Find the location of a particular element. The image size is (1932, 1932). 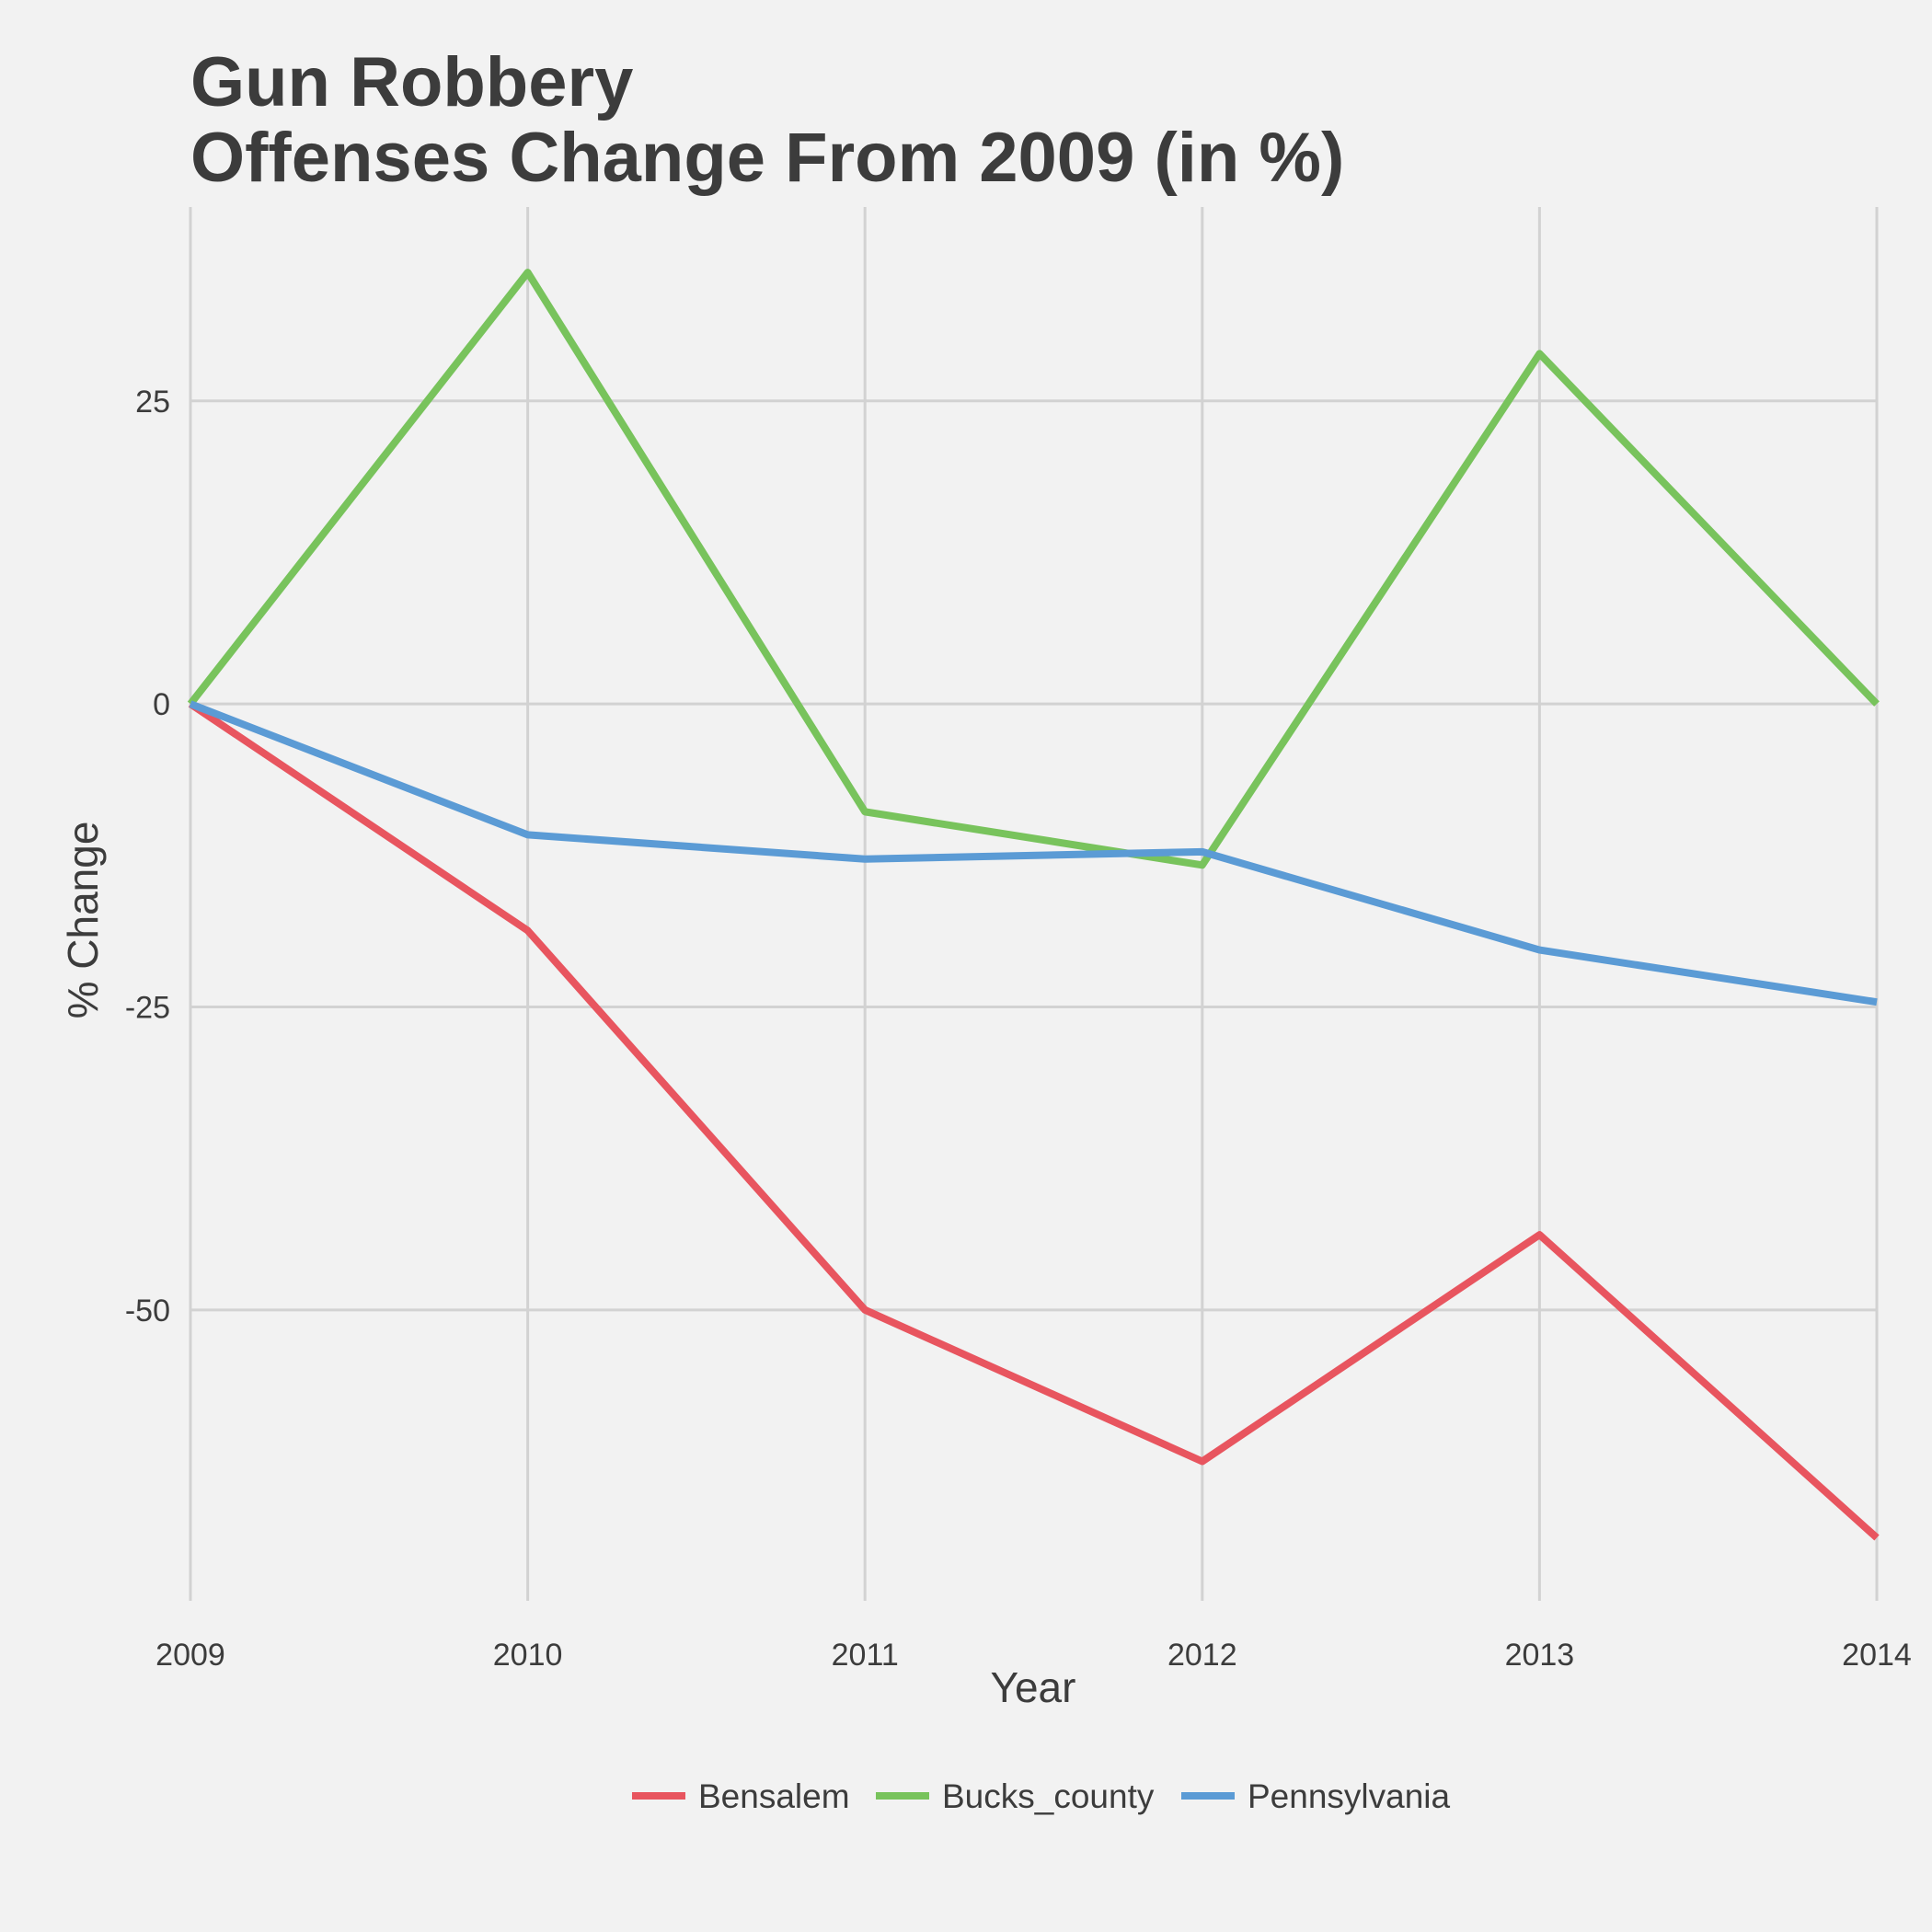

series-line-pennsylvania is located at coordinates (1033, 853).